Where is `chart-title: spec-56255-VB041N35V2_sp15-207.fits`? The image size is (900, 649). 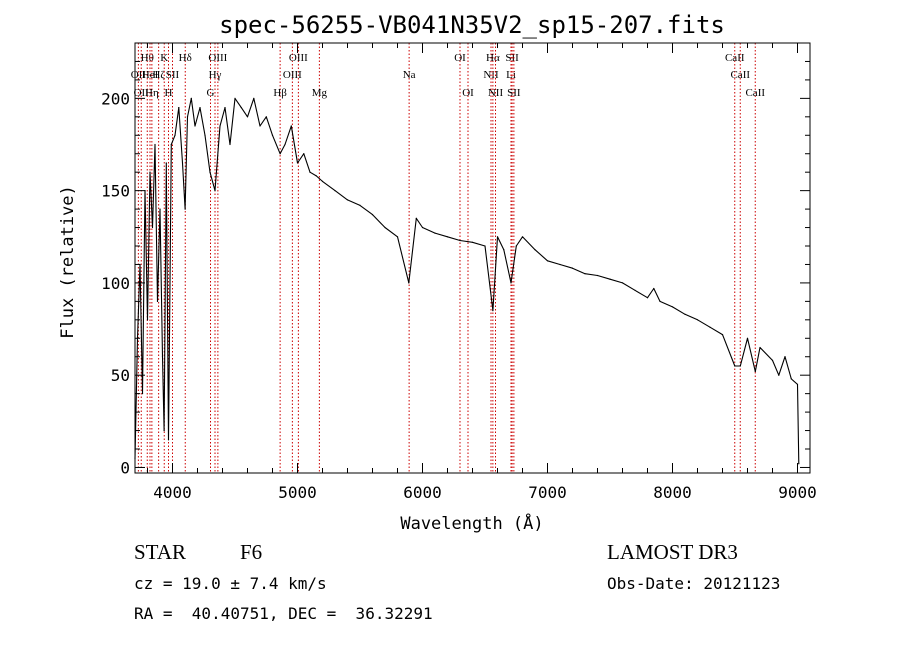 chart-title: spec-56255-VB041N35V2_sp15-207.fits is located at coordinates (472, 25).